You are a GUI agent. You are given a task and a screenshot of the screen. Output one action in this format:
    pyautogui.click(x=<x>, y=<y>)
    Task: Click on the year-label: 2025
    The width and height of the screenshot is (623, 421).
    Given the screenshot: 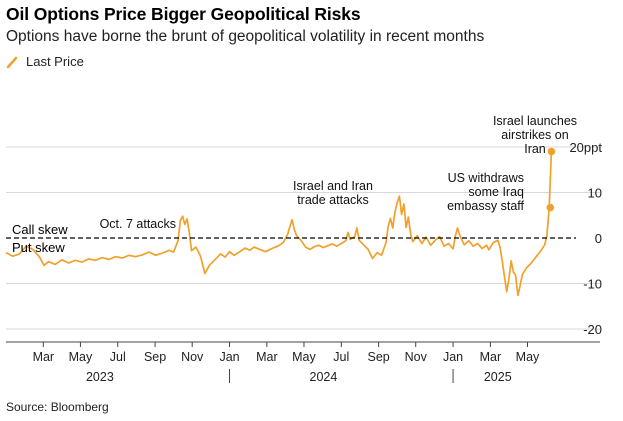 What is the action you would take?
    pyautogui.click(x=498, y=377)
    